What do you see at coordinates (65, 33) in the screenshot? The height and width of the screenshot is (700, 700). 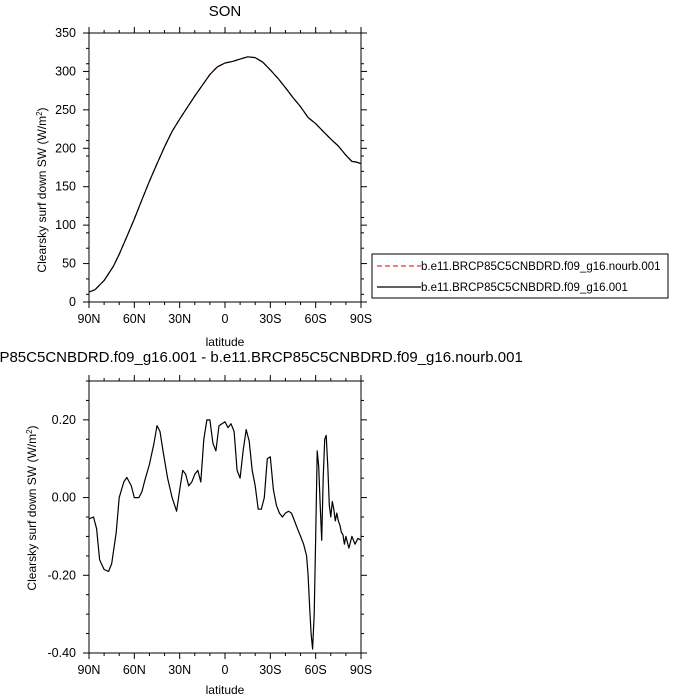 I see `y-tick-label: 350` at bounding box center [65, 33].